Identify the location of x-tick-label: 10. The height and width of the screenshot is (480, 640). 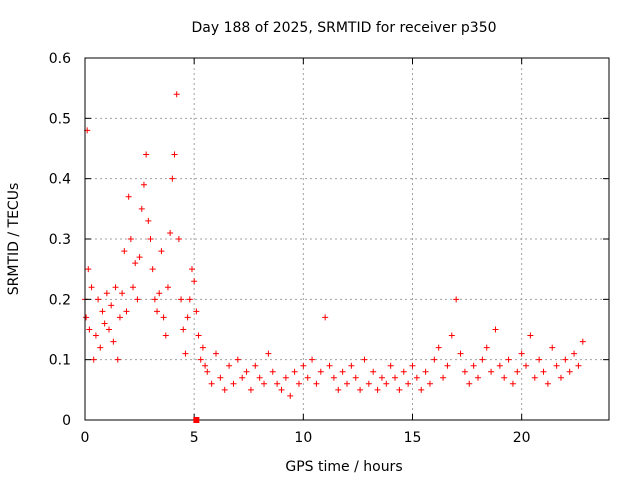
(303, 438).